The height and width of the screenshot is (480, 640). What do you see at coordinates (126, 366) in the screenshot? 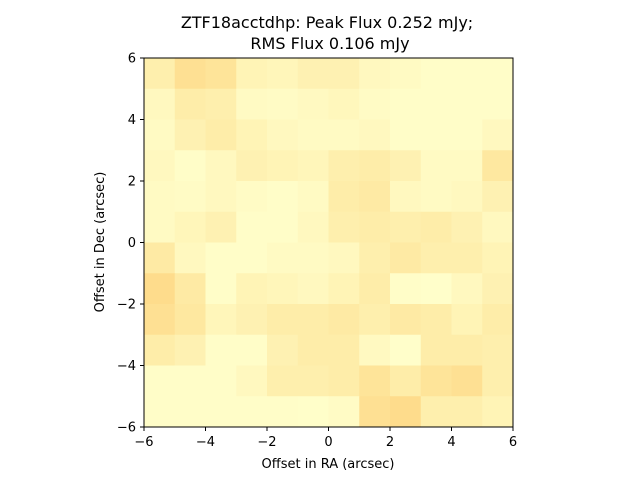
I see `y-tick-label: −4` at bounding box center [126, 366].